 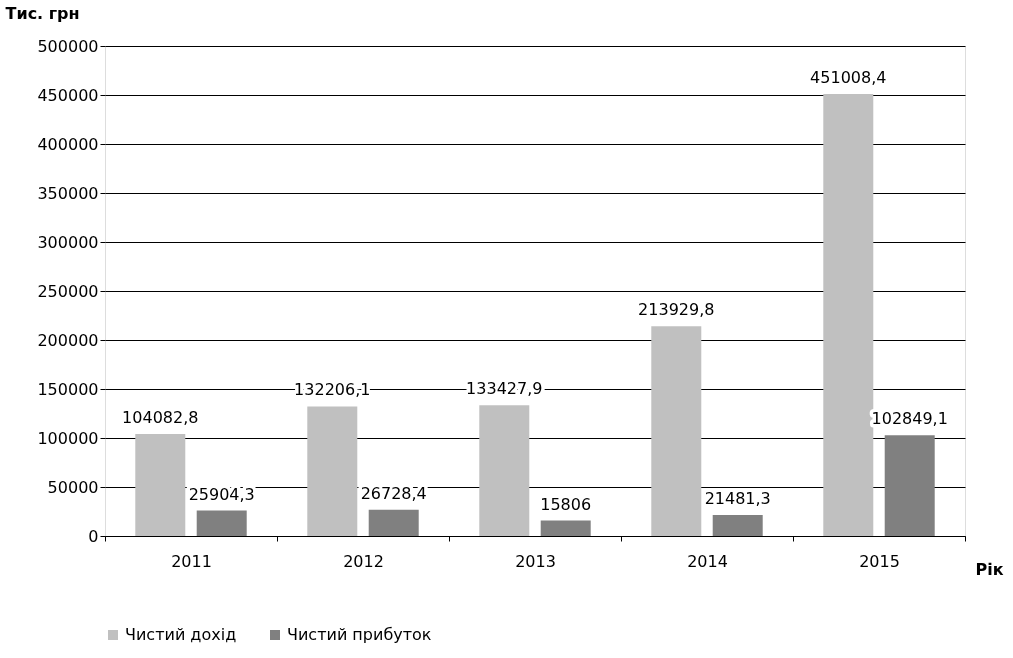 What do you see at coordinates (191, 561) in the screenshot?
I see `x-tick-label: 2011` at bounding box center [191, 561].